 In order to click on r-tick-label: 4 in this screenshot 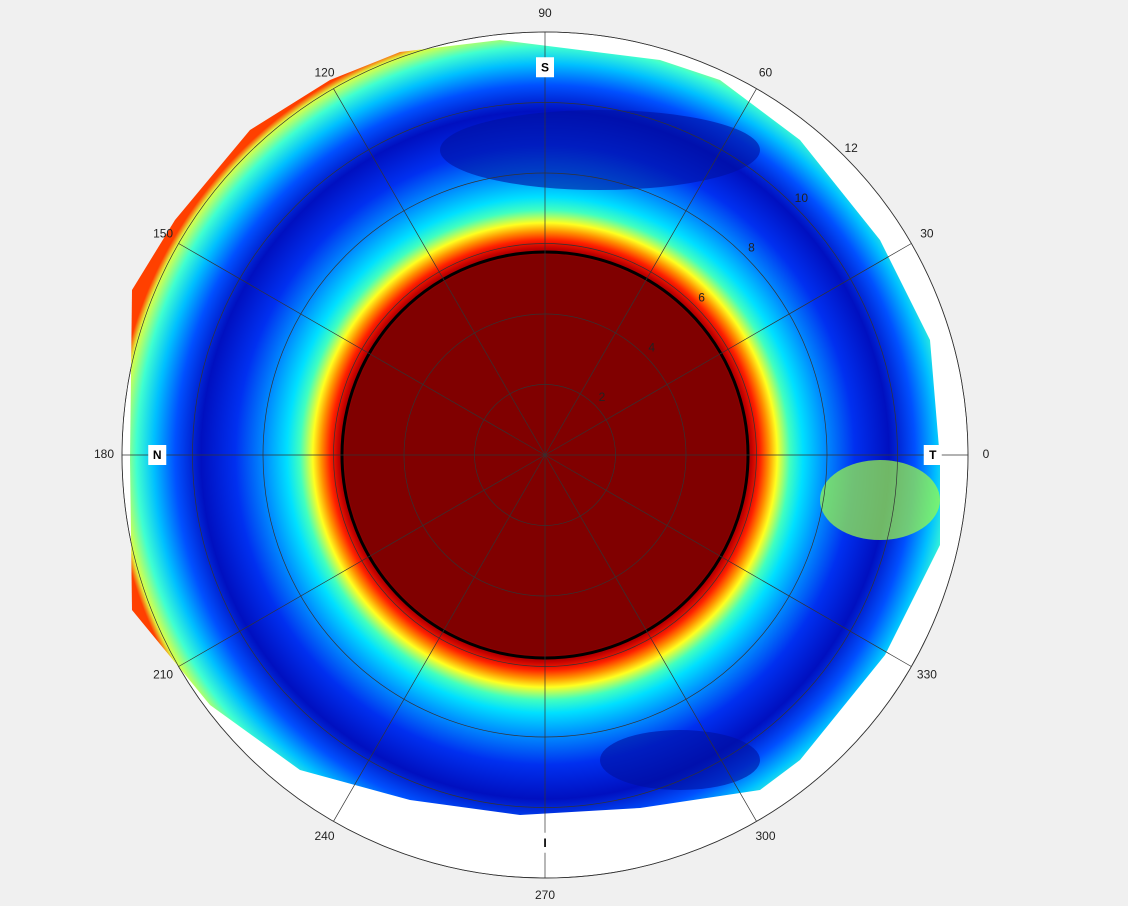, I will do `click(651, 347)`.